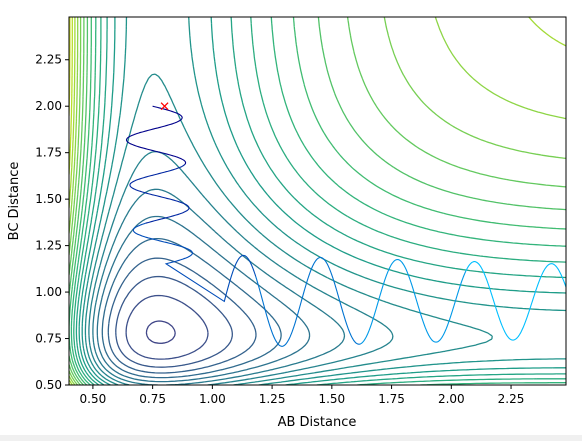  I want to click on y-tick-label: 0.50, so click(48, 385).